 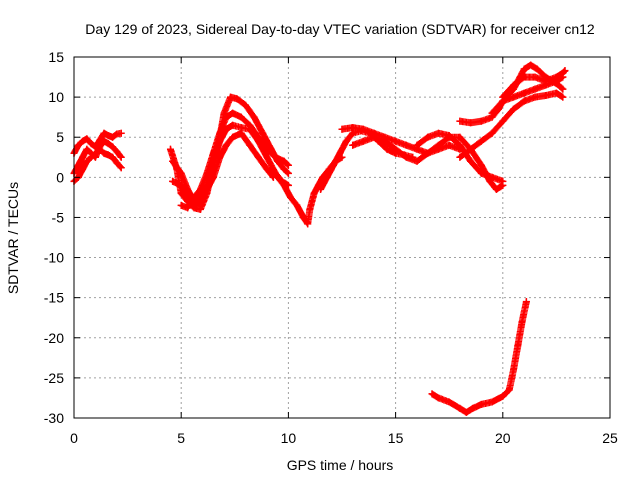 I want to click on y-tick-label: -25, so click(x=54, y=378).